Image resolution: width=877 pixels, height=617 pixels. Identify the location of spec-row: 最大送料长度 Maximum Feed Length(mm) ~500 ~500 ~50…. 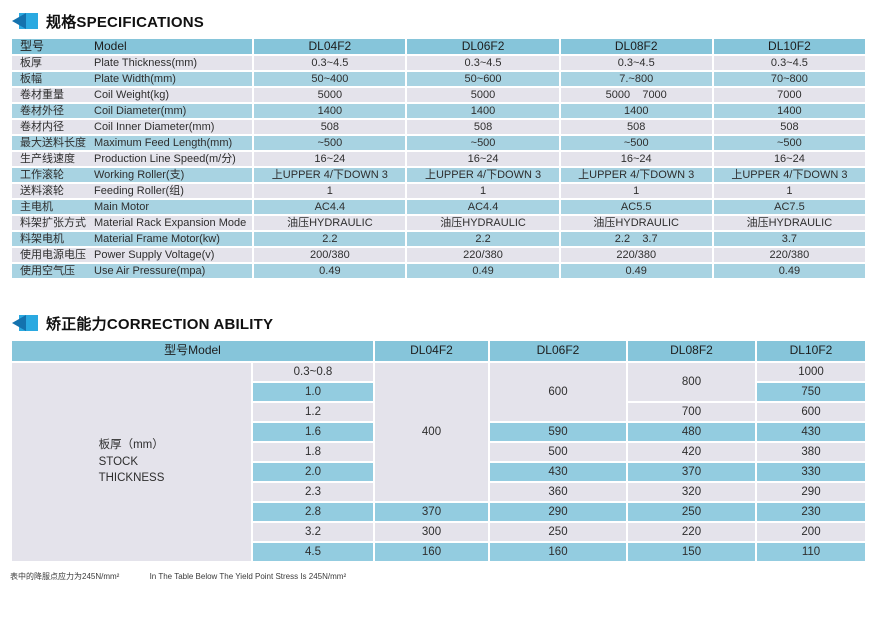
(438, 143).